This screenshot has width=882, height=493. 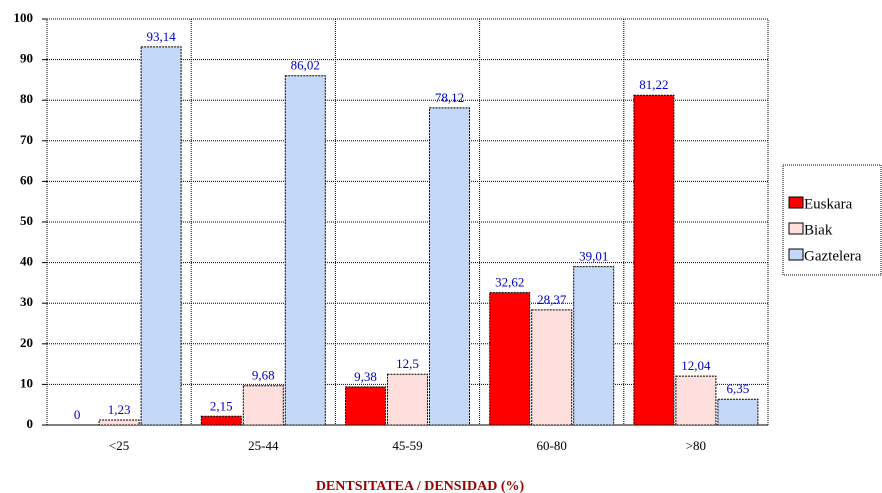 I want to click on y-tick-label: 0, so click(x=30, y=423).